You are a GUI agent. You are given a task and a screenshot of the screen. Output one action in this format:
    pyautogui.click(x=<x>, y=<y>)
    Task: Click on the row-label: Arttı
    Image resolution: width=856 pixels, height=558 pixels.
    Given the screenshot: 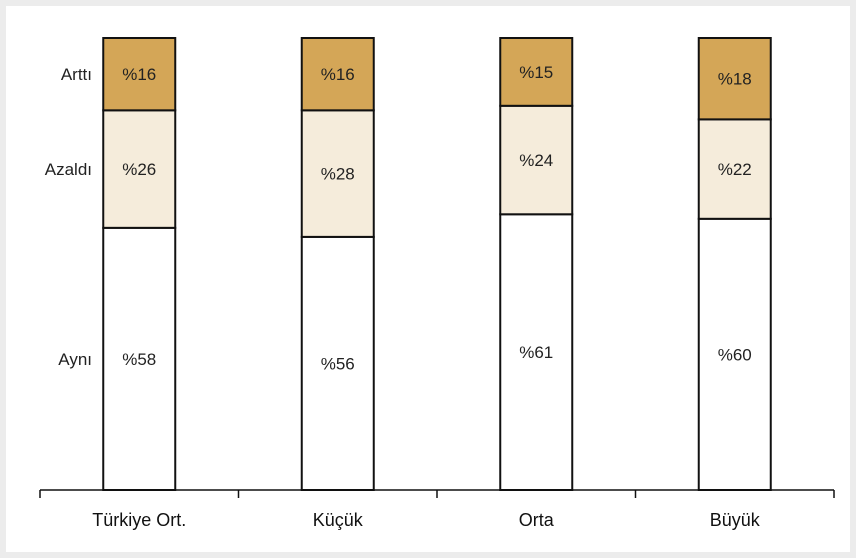 What is the action you would take?
    pyautogui.click(x=76, y=74)
    